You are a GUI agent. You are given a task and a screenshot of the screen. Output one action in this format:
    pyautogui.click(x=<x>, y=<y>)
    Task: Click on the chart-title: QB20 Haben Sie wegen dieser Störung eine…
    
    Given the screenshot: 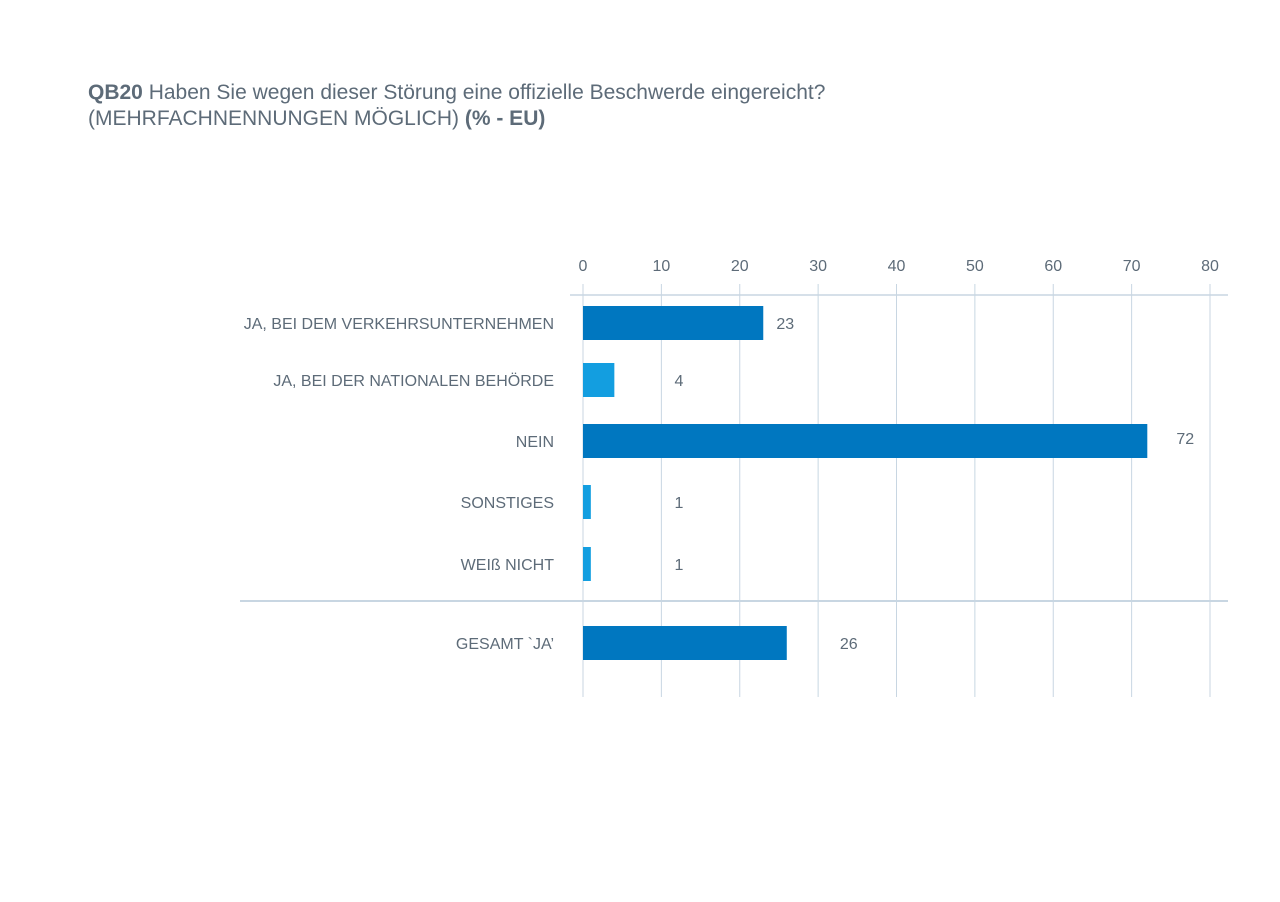 What is the action you would take?
    pyautogui.click(x=456, y=106)
    